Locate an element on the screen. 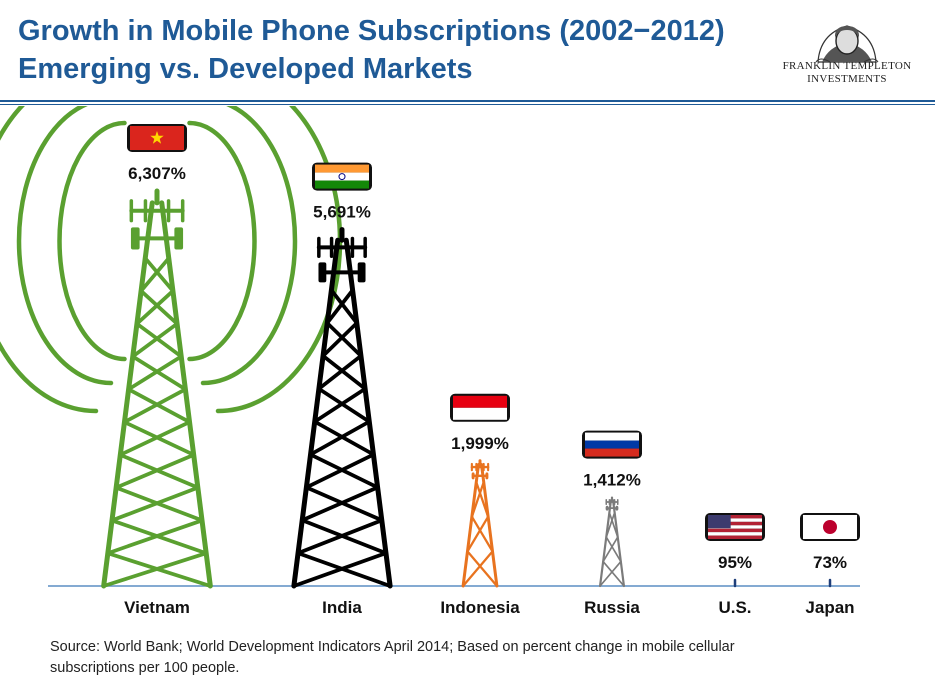 This screenshot has height=693, width=935. franklin-templeton-logo: FRANKLIN TEMPLETON INVESTMENTS is located at coordinates (847, 53).